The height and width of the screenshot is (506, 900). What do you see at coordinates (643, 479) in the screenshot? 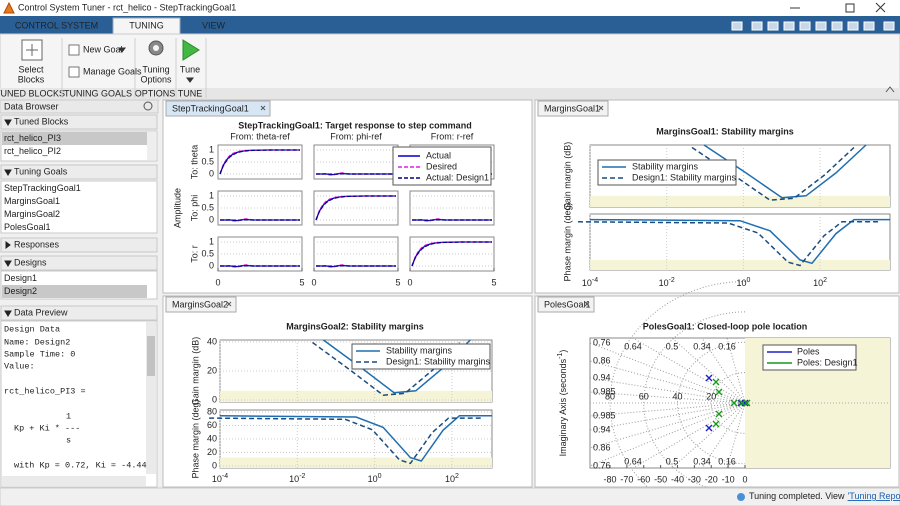
I see `x-tick-label: -60` at bounding box center [643, 479].